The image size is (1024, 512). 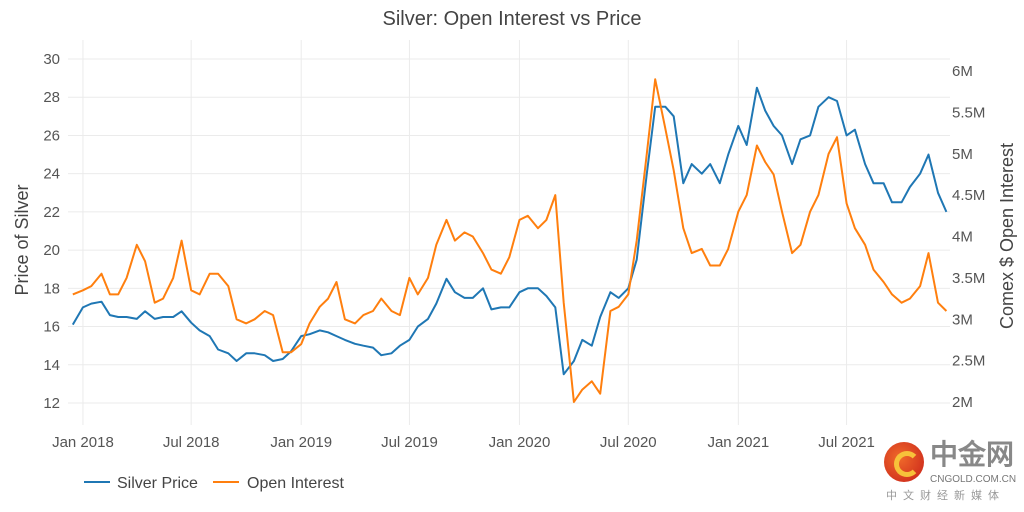 I want to click on y-tick-label: 16, so click(x=51, y=327).